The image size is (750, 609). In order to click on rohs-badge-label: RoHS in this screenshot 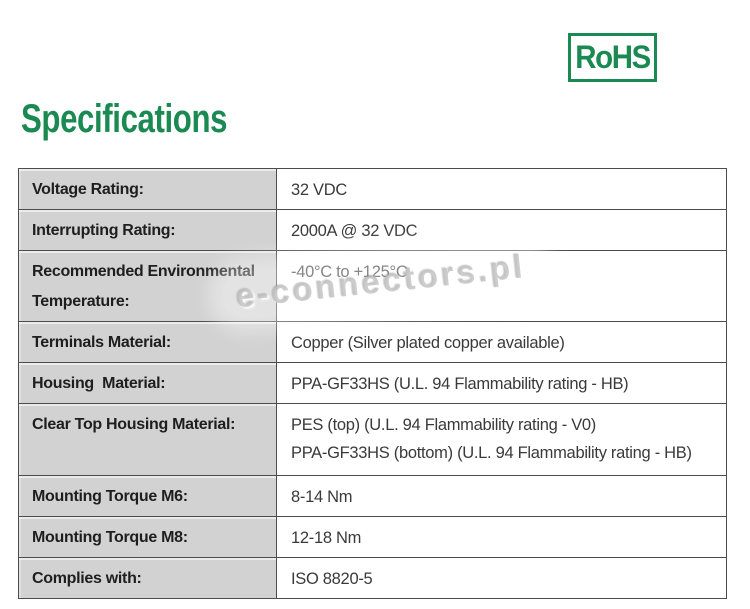, I will do `click(613, 57)`.